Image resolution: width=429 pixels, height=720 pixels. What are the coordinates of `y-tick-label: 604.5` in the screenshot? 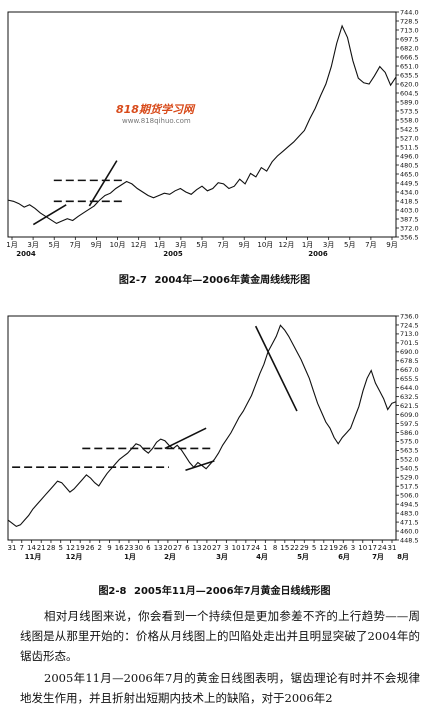 It's located at (409, 93).